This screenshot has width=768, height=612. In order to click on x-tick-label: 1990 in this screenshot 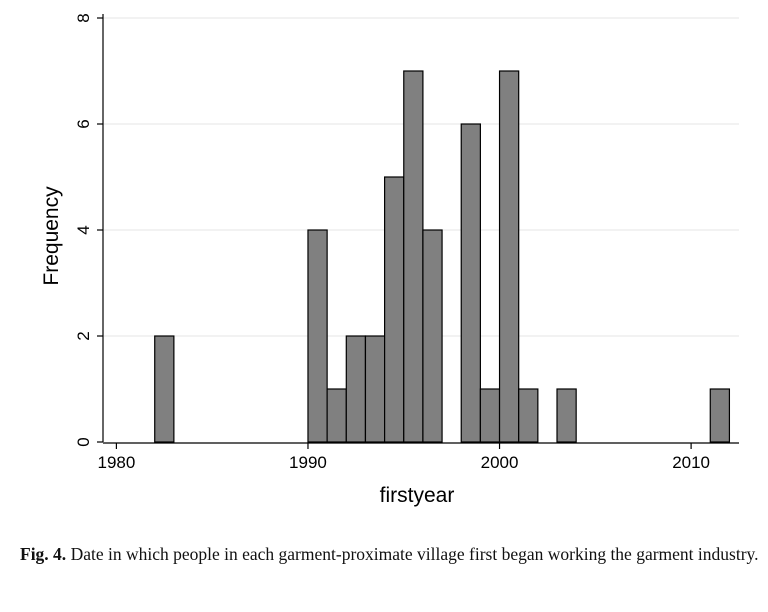, I will do `click(308, 462)`.